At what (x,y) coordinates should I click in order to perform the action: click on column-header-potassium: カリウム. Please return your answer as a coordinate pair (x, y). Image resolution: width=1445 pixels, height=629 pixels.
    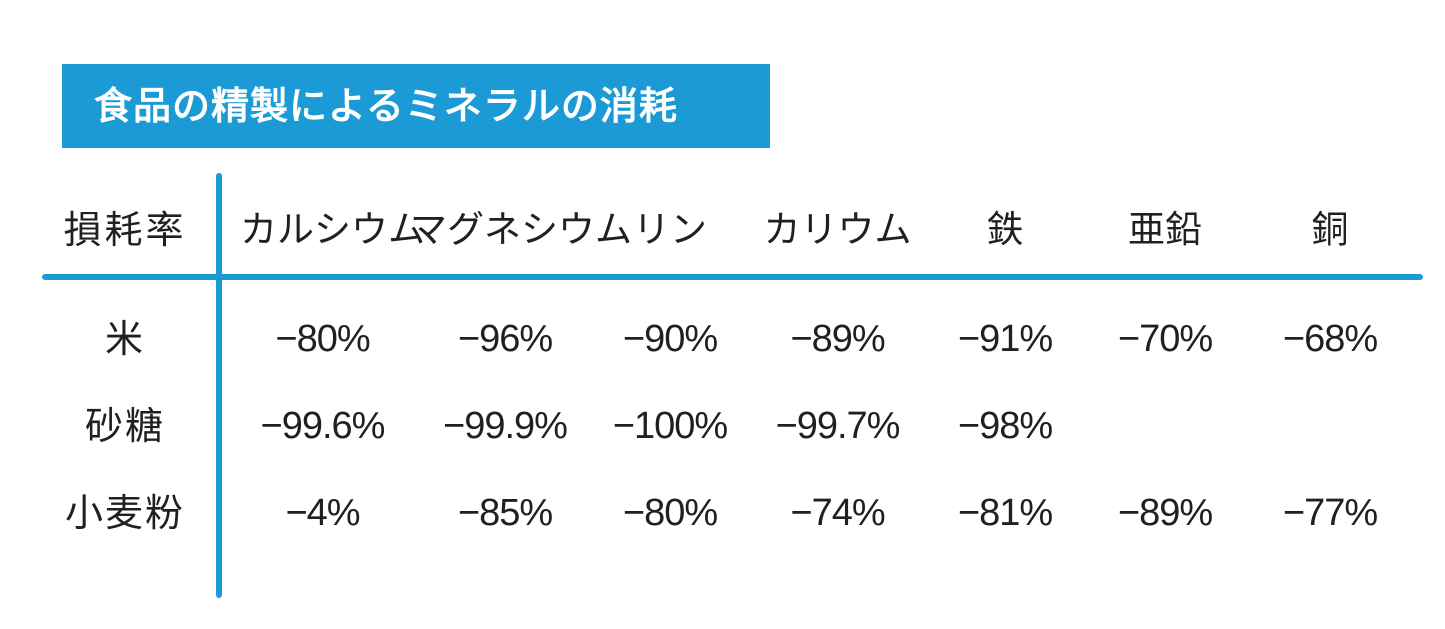
    Looking at the image, I should click on (837, 229).